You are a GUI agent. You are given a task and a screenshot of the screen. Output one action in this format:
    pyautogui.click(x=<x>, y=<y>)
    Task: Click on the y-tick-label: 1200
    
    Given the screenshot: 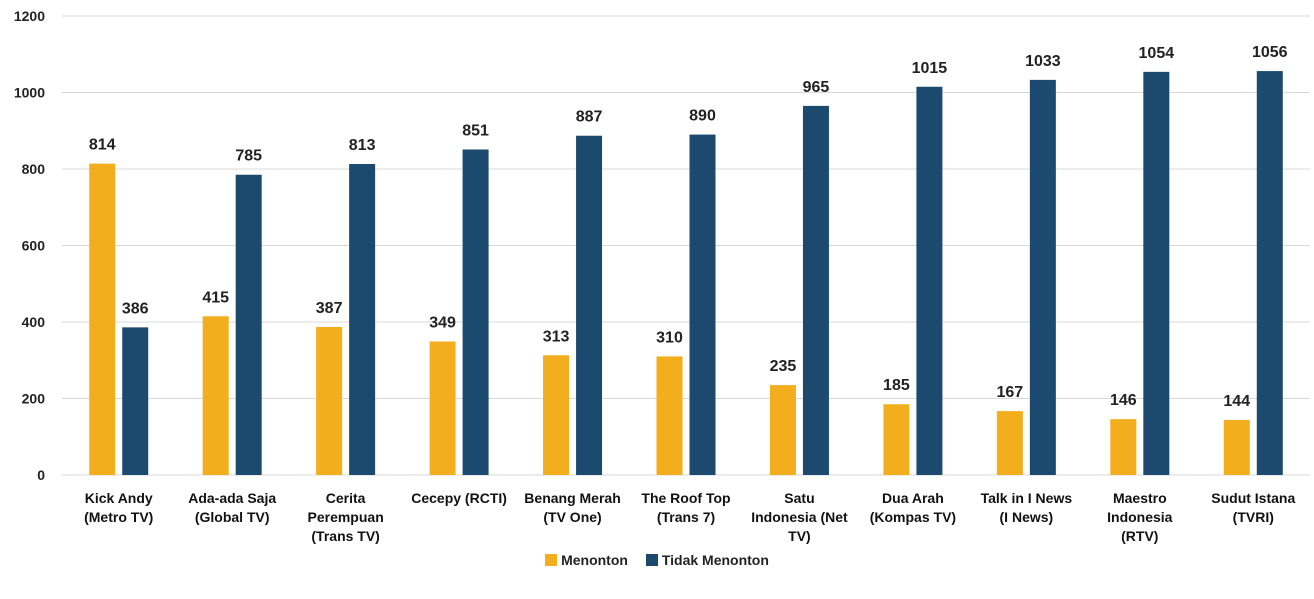 What is the action you would take?
    pyautogui.click(x=29, y=16)
    